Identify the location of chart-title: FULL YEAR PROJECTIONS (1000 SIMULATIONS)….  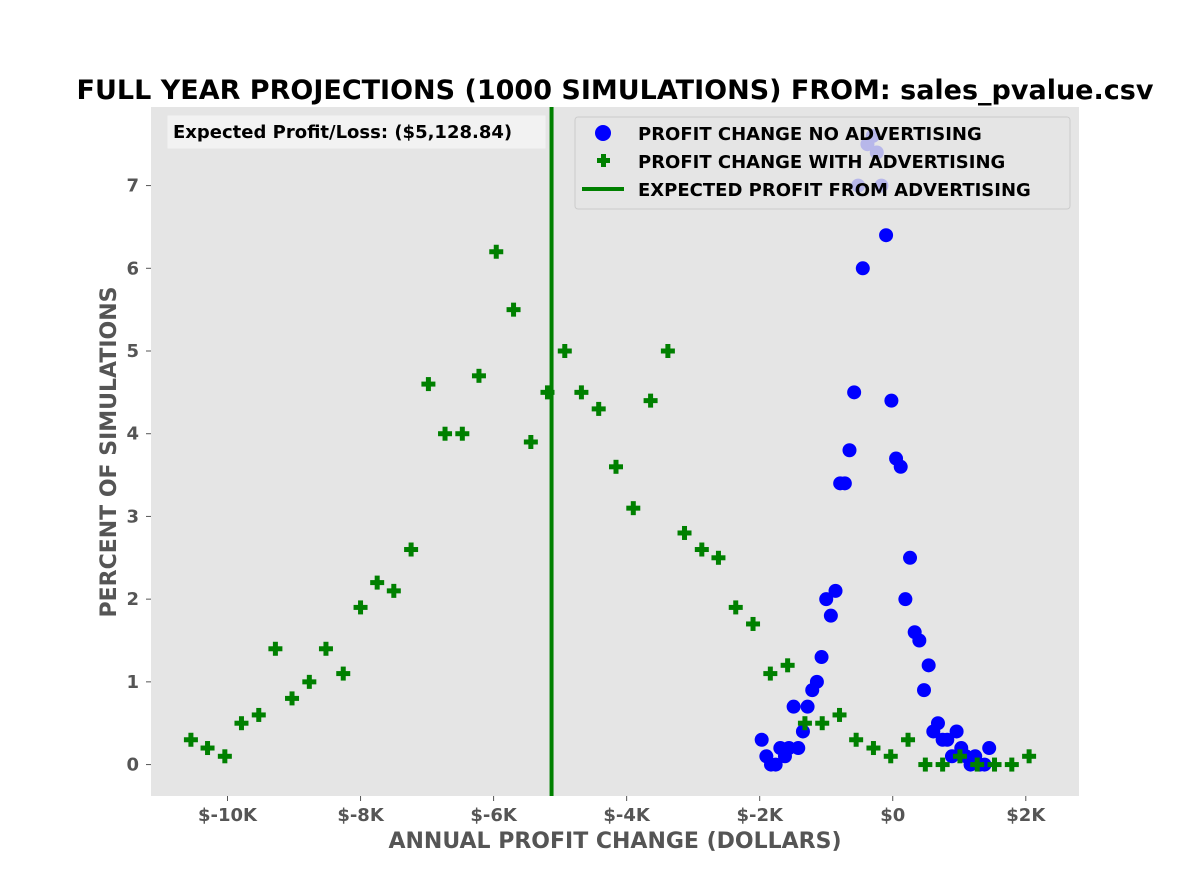
(615, 90).